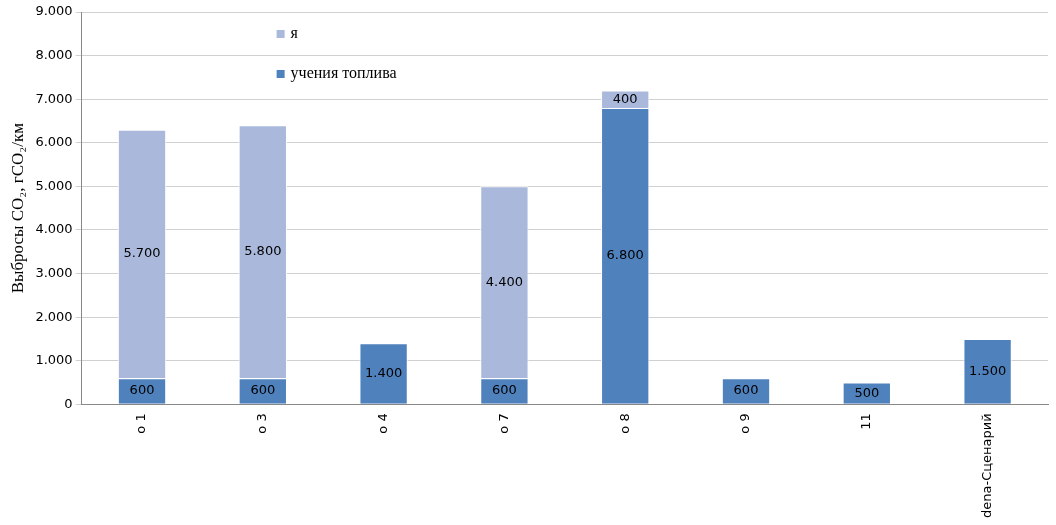 Image resolution: width=1056 pixels, height=525 pixels. What do you see at coordinates (867, 392) in the screenshot?
I see `data-label: 500` at bounding box center [867, 392].